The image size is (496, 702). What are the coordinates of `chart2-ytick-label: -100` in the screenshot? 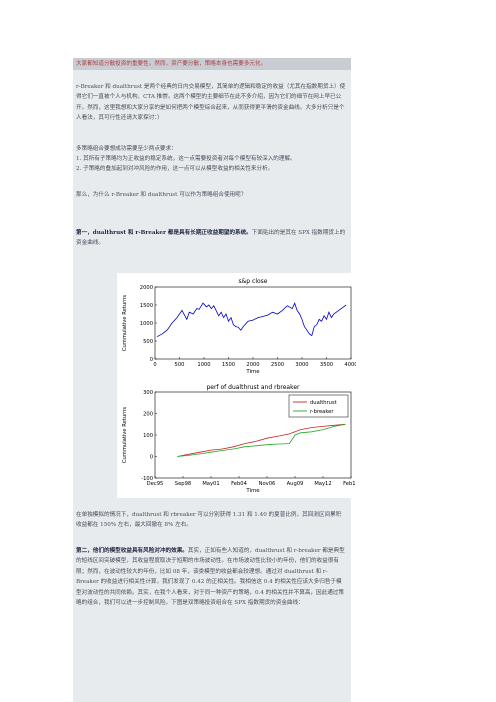 It's located at (147, 479).